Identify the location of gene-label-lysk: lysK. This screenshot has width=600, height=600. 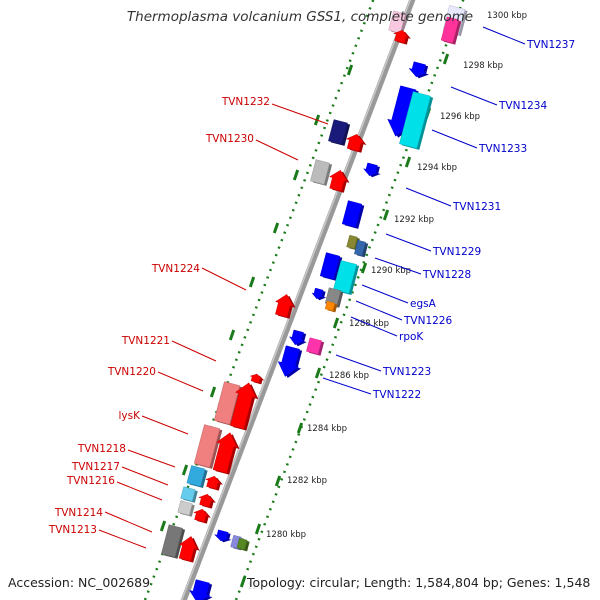
(130, 416).